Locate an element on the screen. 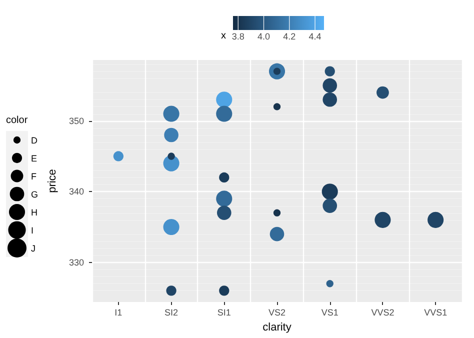  legend-label: H is located at coordinates (34, 213).